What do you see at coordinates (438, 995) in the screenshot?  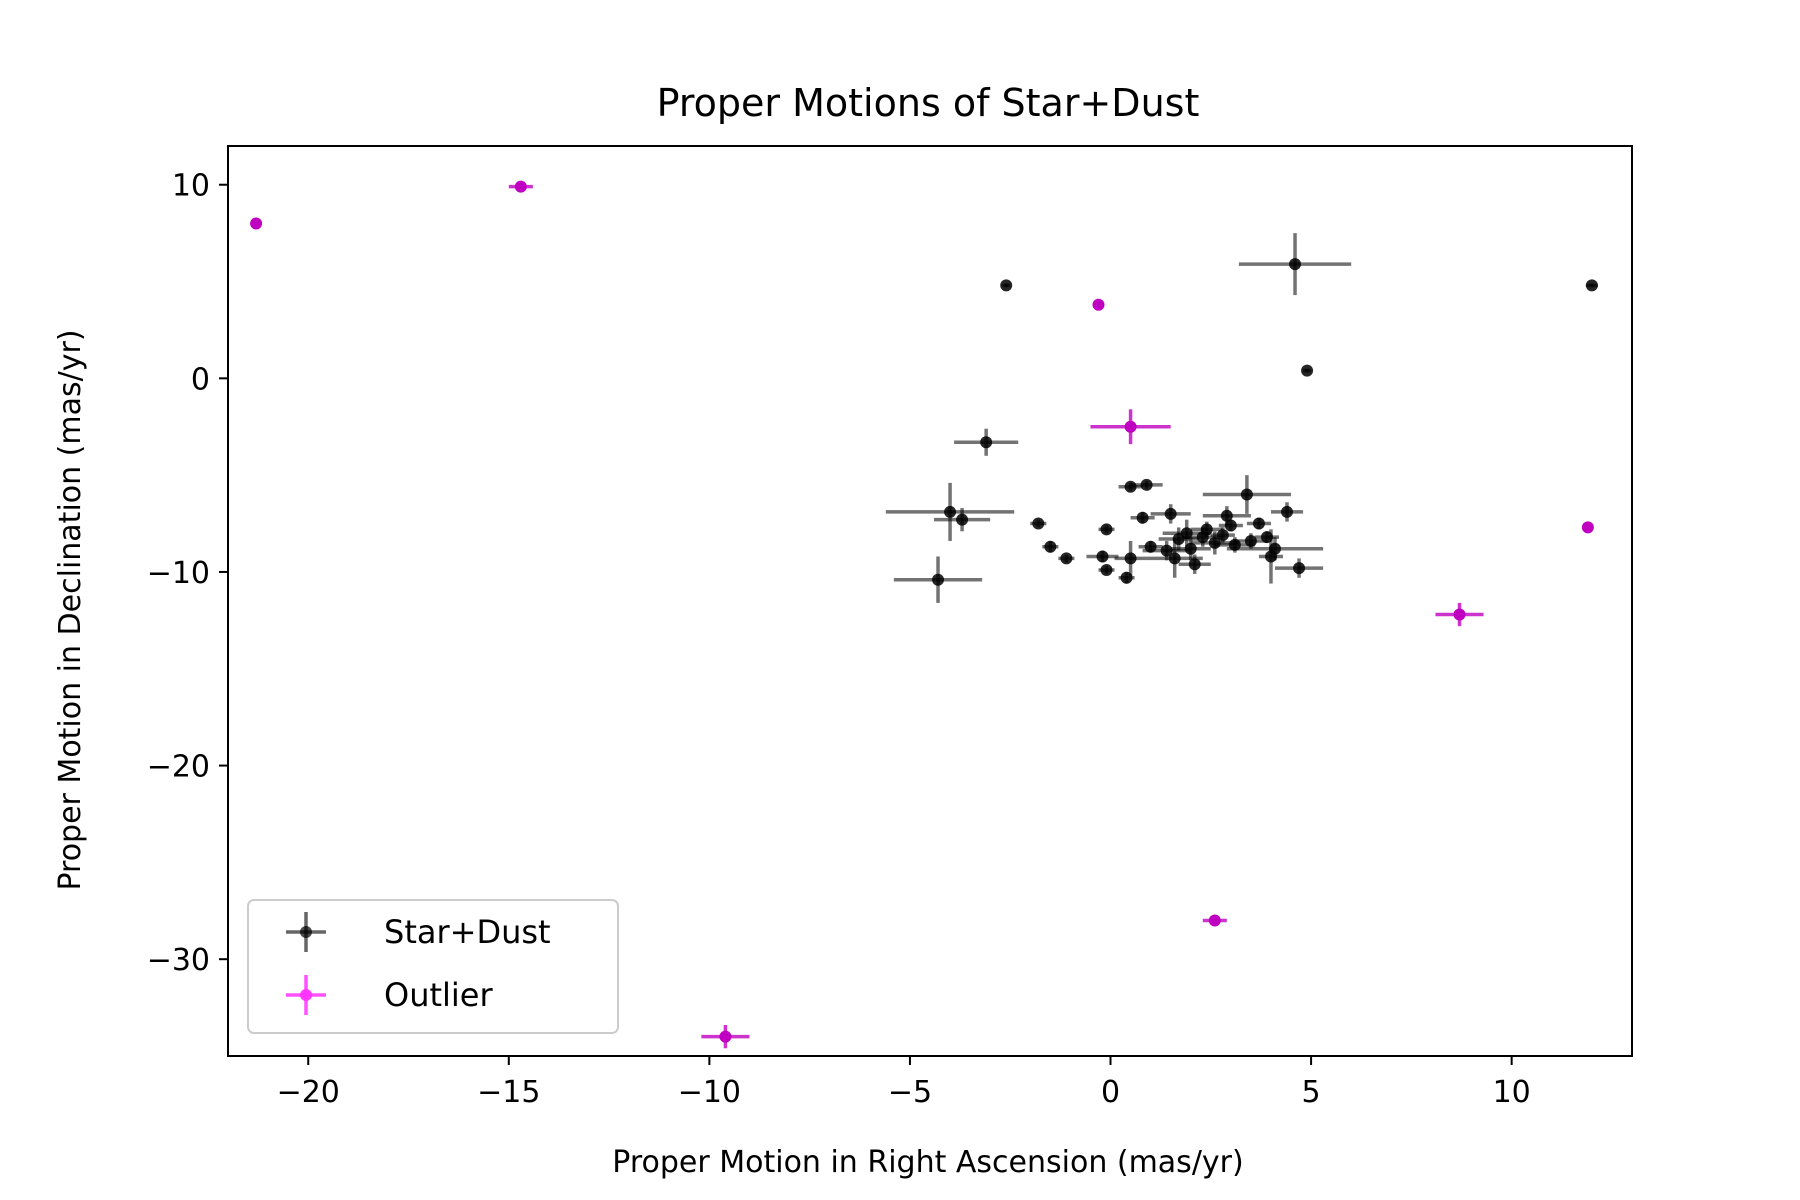 I see `legend-label-outlier: Outlier` at bounding box center [438, 995].